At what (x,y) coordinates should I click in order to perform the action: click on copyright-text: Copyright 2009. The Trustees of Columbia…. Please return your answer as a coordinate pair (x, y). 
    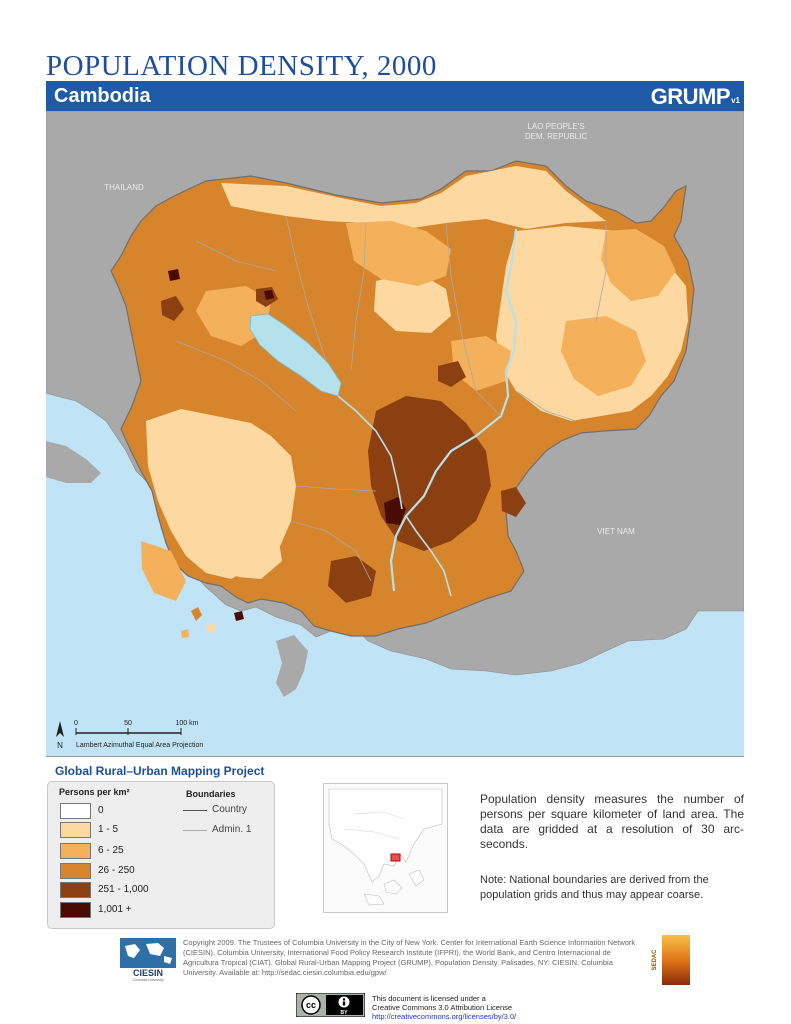
    Looking at the image, I should click on (409, 957).